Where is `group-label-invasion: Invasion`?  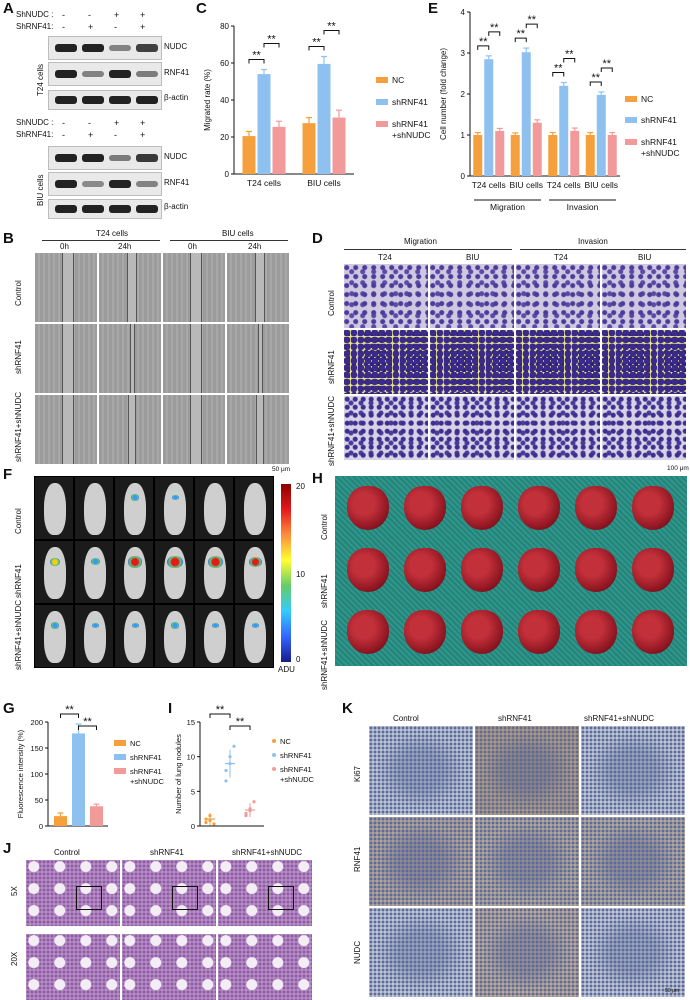
group-label-invasion: Invasion is located at coordinates (593, 241).